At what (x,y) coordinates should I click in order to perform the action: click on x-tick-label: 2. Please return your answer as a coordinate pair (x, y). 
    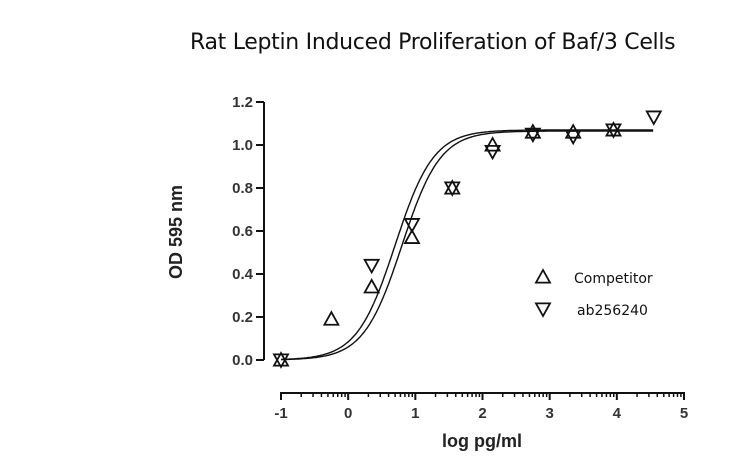
    Looking at the image, I should click on (482, 413).